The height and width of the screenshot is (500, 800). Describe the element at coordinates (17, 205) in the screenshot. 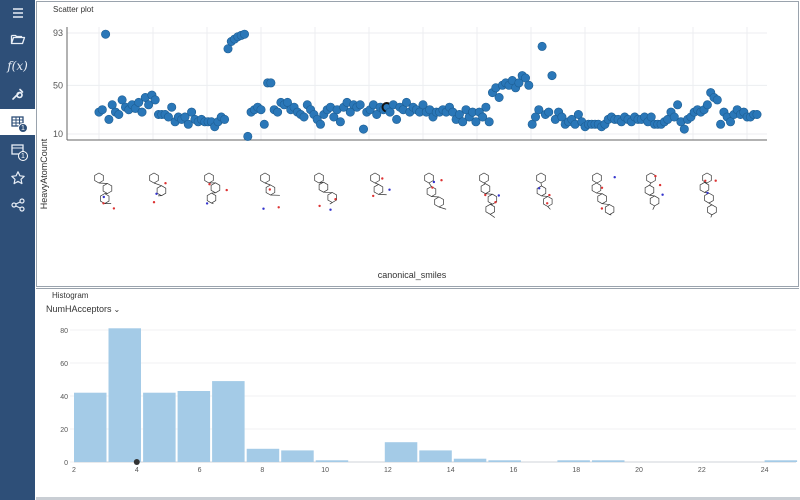

I see `share-icon` at that location.